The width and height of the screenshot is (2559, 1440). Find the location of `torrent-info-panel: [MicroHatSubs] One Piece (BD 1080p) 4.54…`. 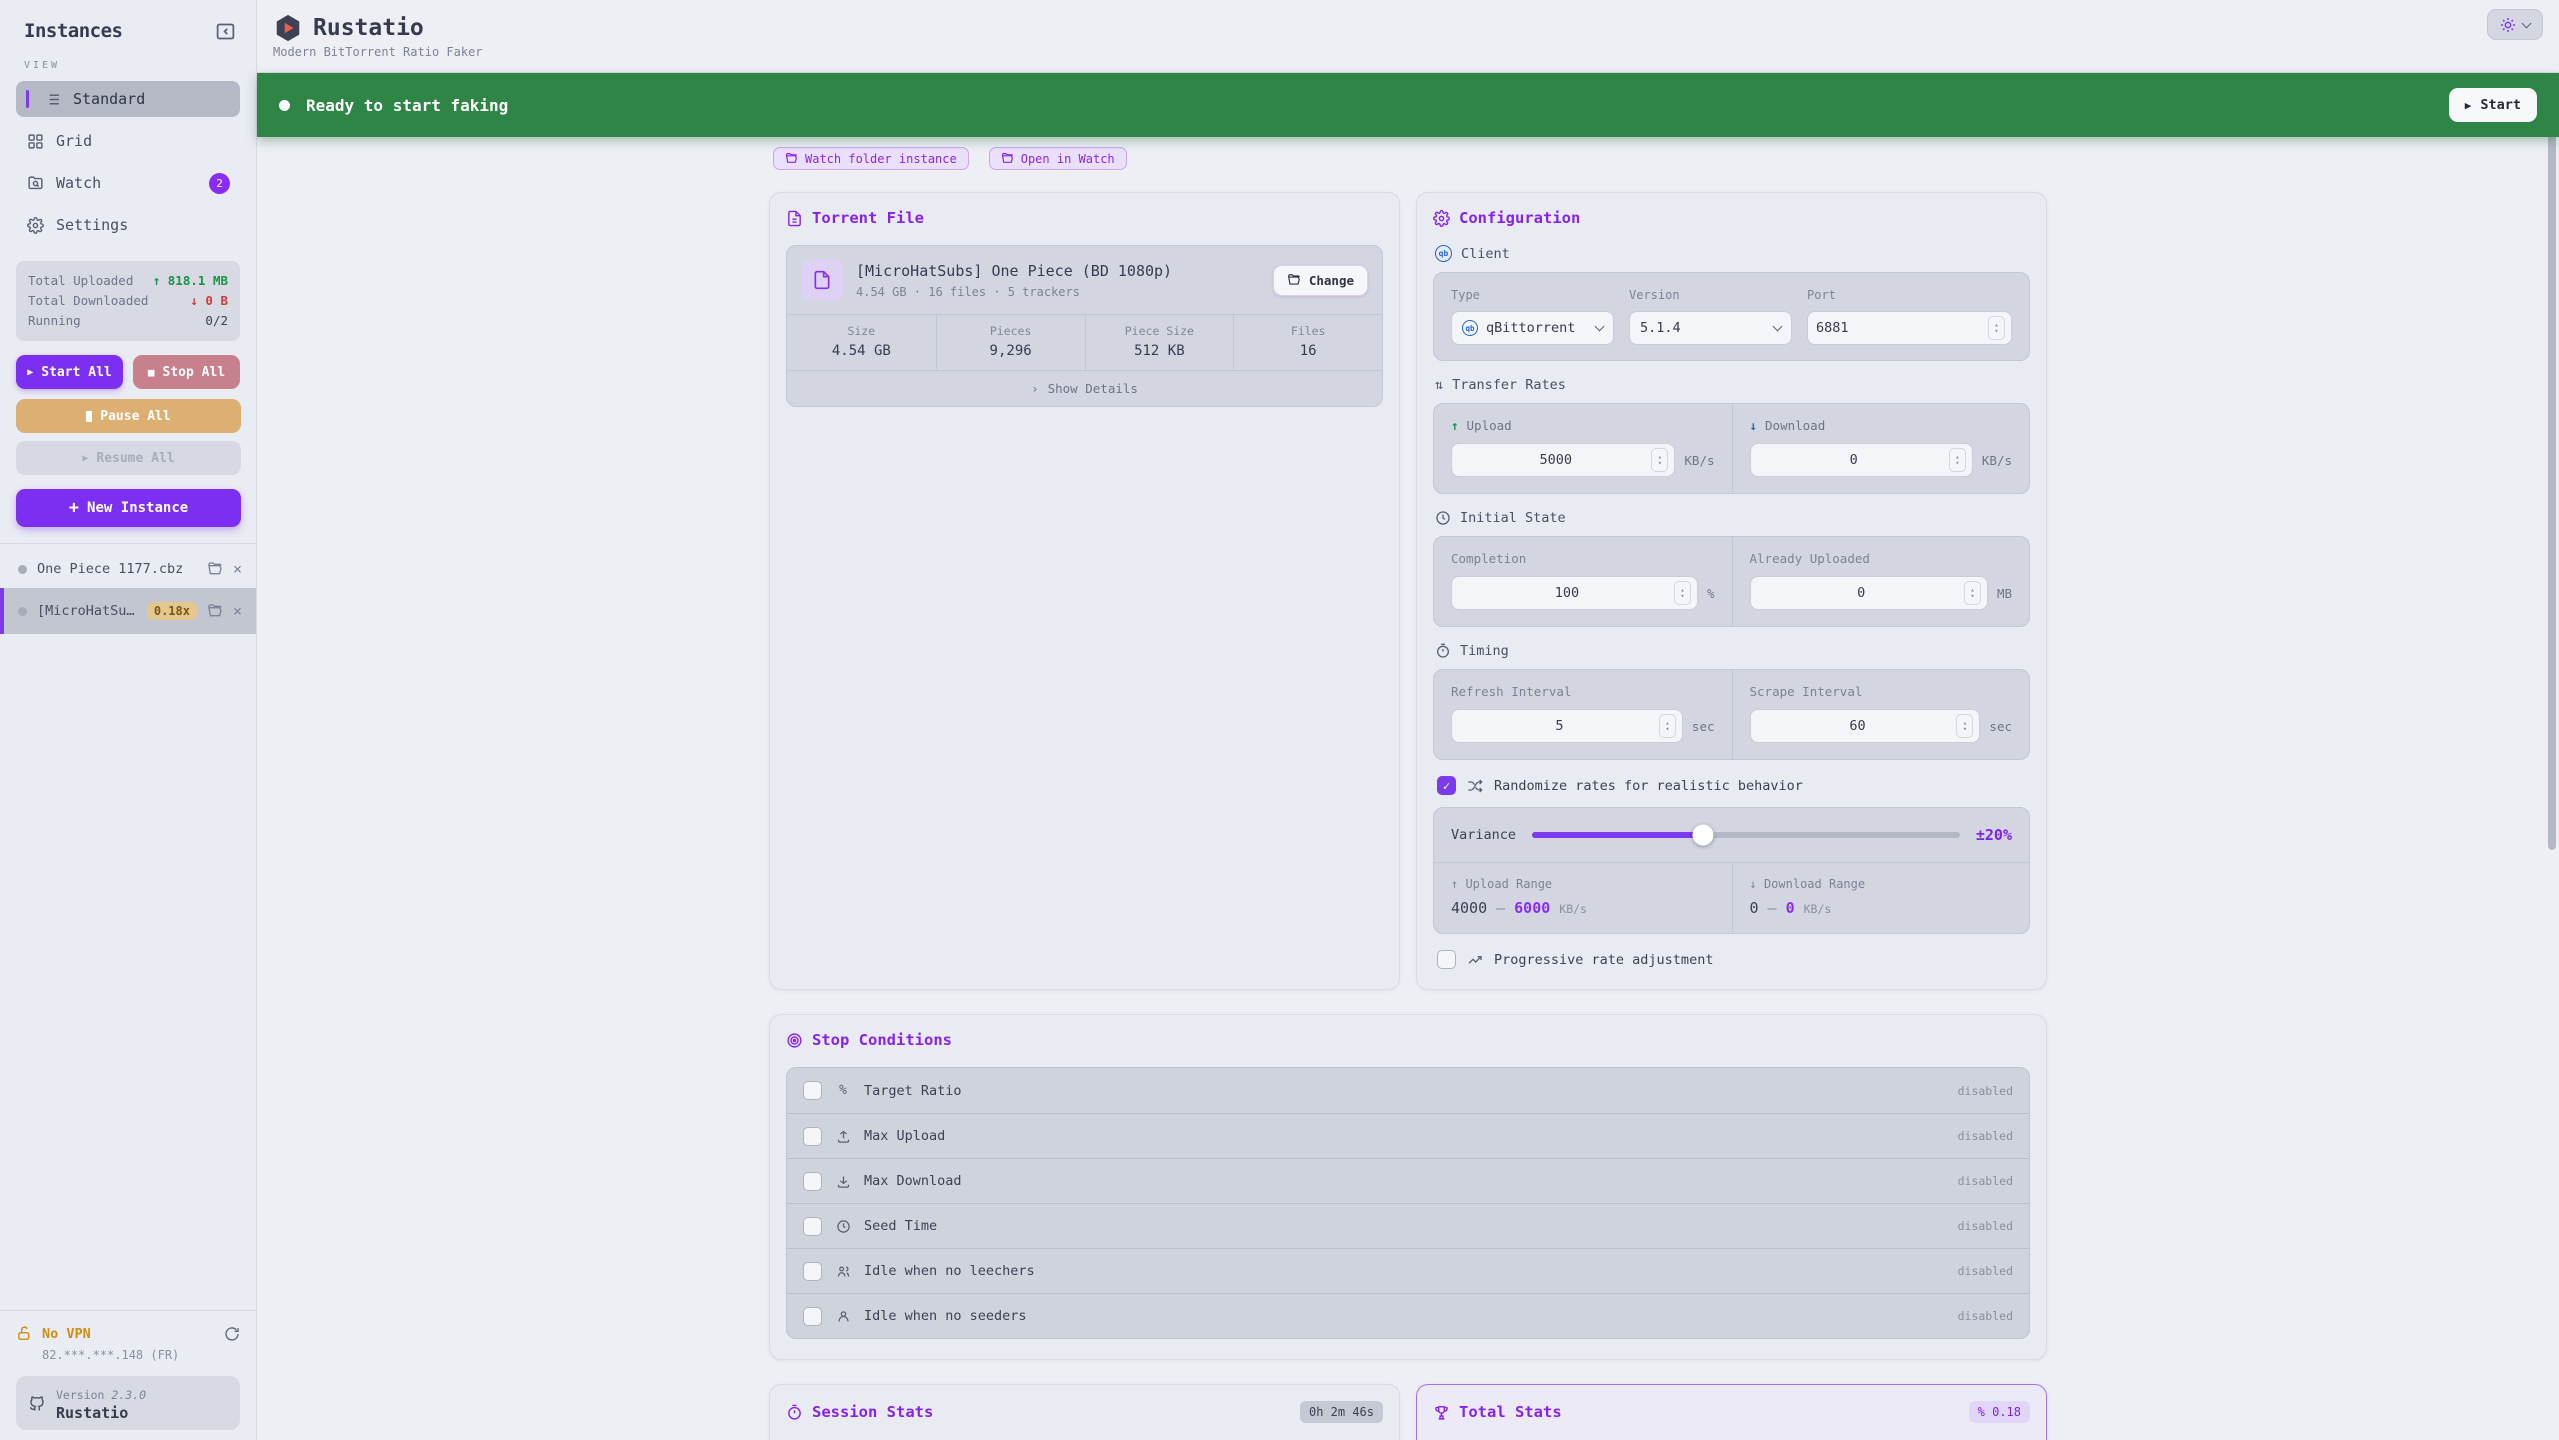

torrent-info-panel: [MicroHatSubs] One Piece (BD 1080p) 4.54… is located at coordinates (1084, 326).